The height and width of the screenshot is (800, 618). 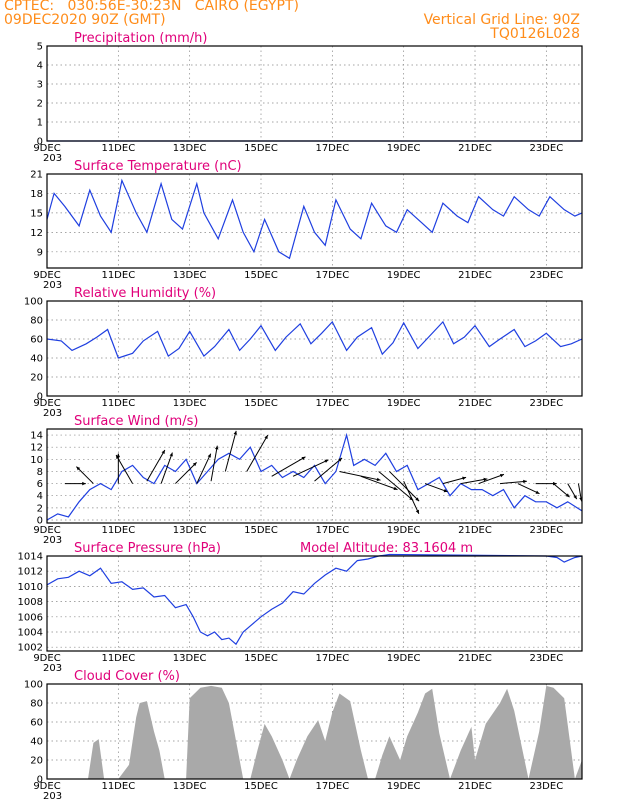 What do you see at coordinates (36, 723) in the screenshot?
I see `y-tick-label: 60` at bounding box center [36, 723].